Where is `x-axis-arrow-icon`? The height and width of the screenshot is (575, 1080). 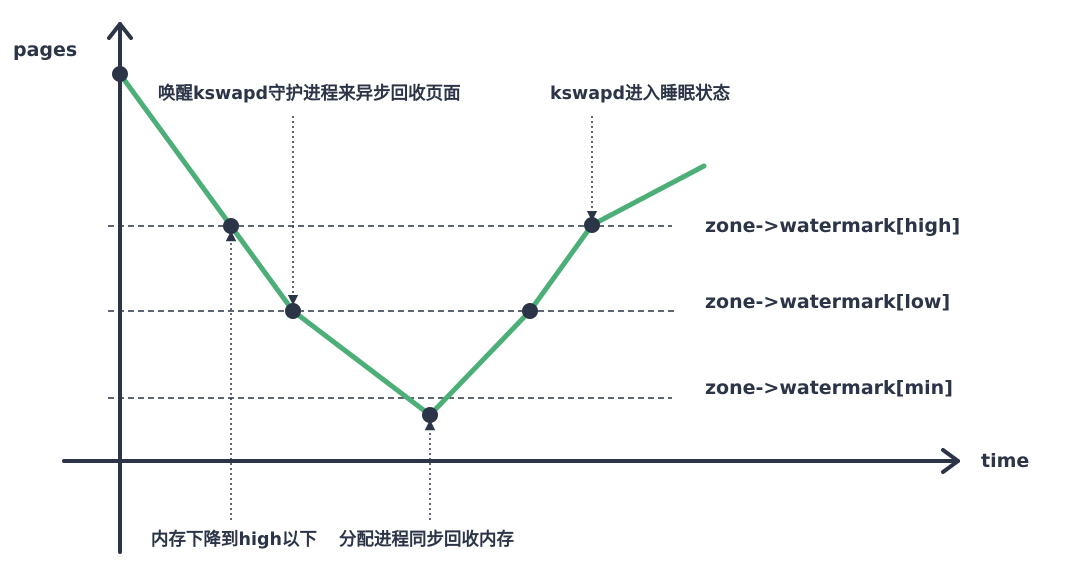 x-axis-arrow-icon is located at coordinates (950, 461).